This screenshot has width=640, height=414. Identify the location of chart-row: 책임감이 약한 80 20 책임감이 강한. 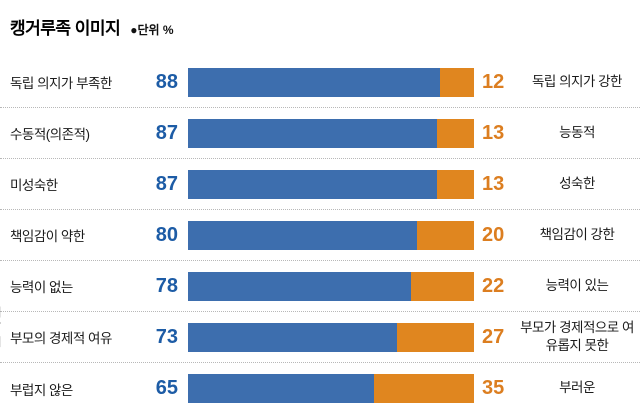
(320, 235).